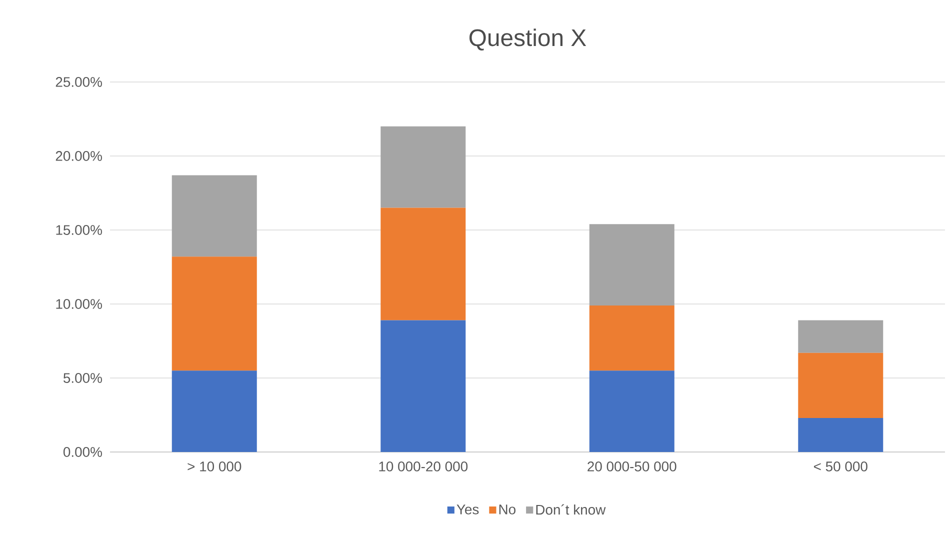  I want to click on chart-title: Question X, so click(527, 39).